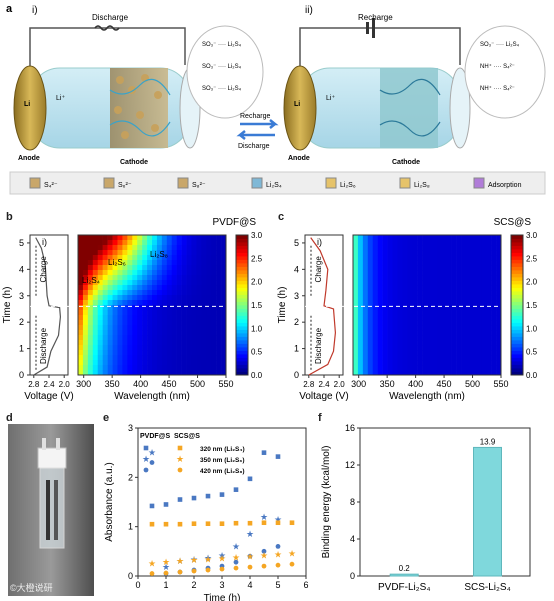 The image size is (554, 601). I want to click on legend-swatch-6-icon, so click(405, 183).